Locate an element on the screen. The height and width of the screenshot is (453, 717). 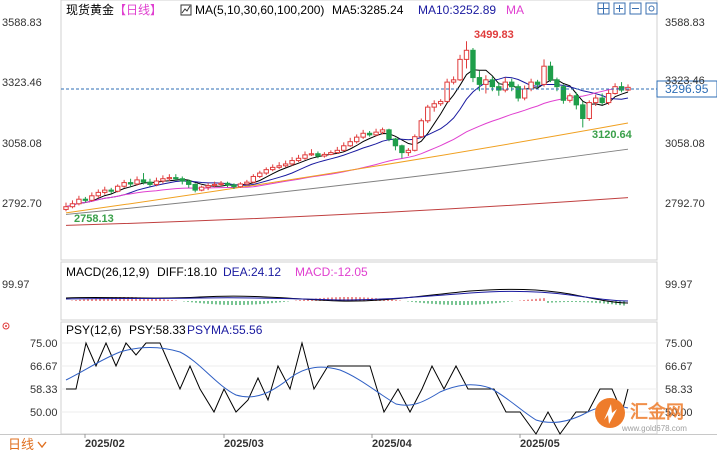
date-label-feb: 2025/02 is located at coordinates (105, 444).